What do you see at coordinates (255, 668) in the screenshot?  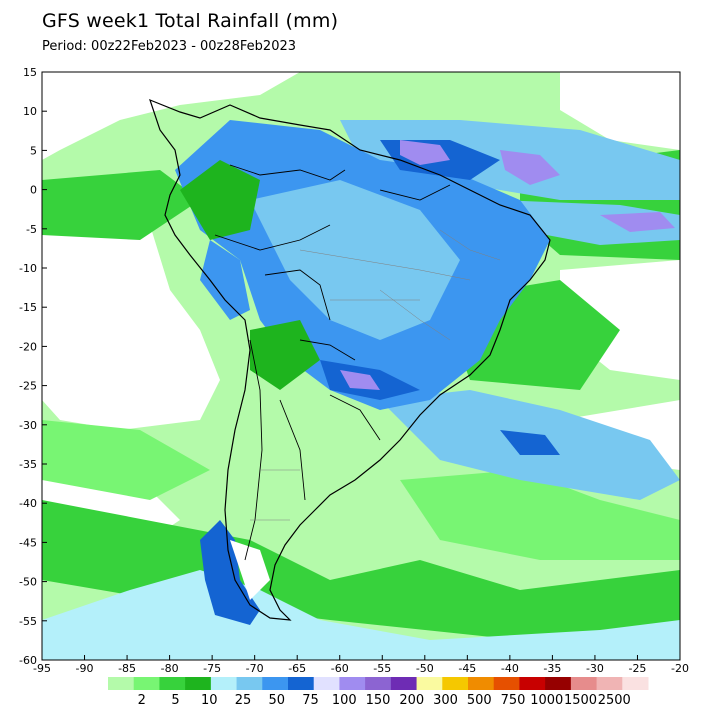 I see `lon-tick-label: -70` at bounding box center [255, 668].